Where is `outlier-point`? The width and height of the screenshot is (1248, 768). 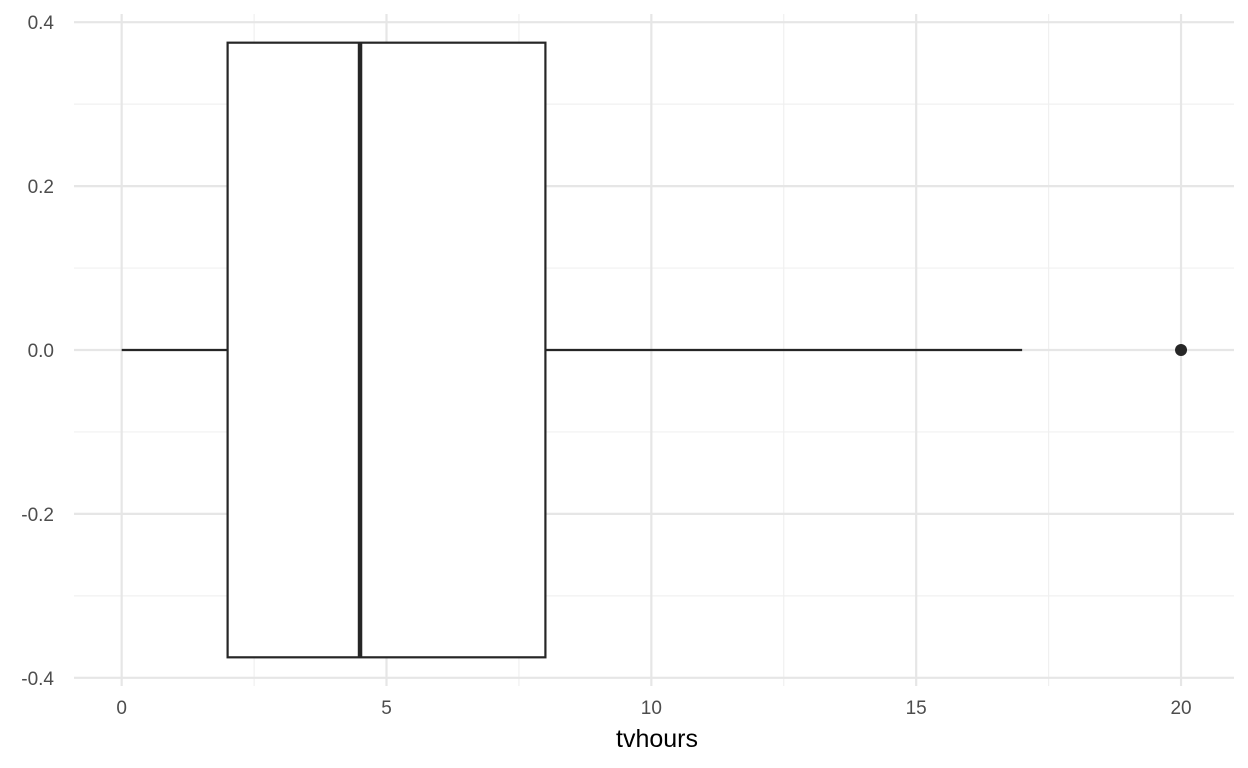
outlier-point is located at coordinates (1181, 350).